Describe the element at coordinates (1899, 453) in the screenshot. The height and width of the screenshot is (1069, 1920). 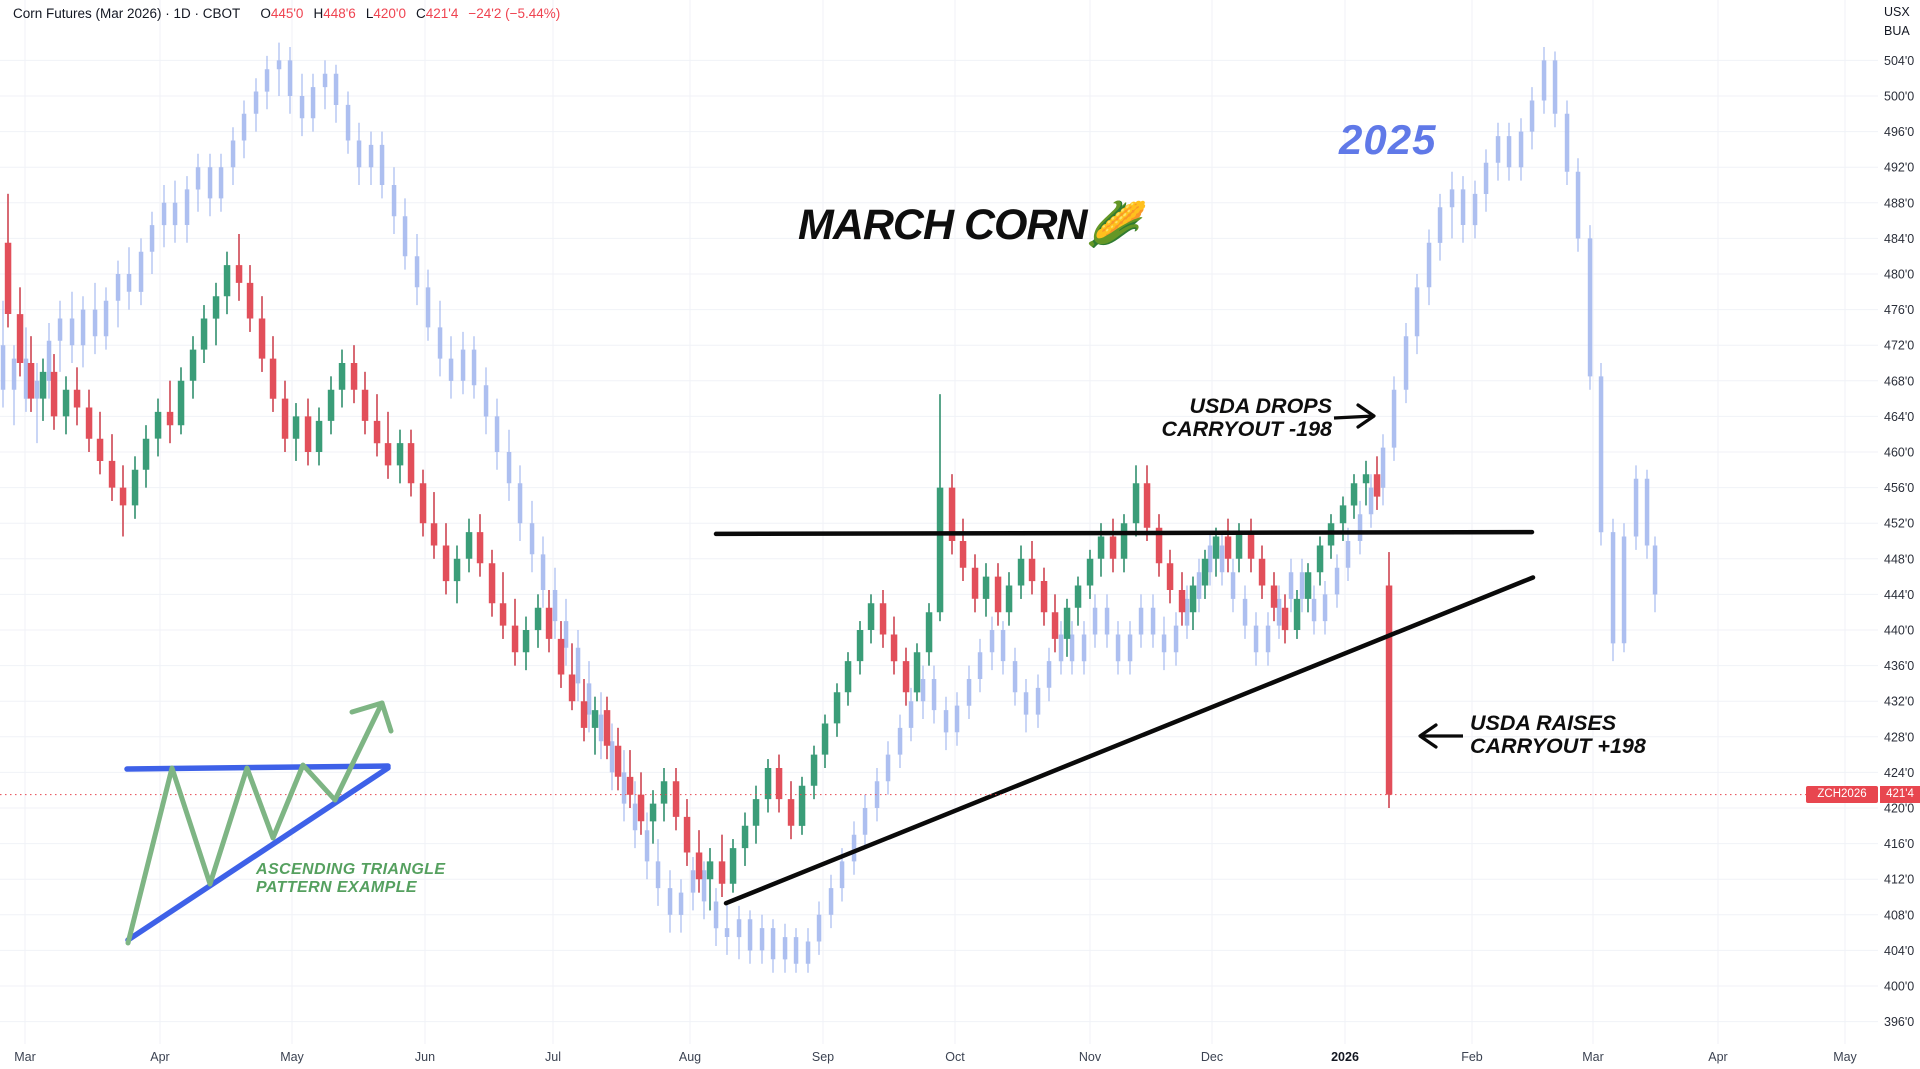
I see `price-axis-label: 460'0` at that location.